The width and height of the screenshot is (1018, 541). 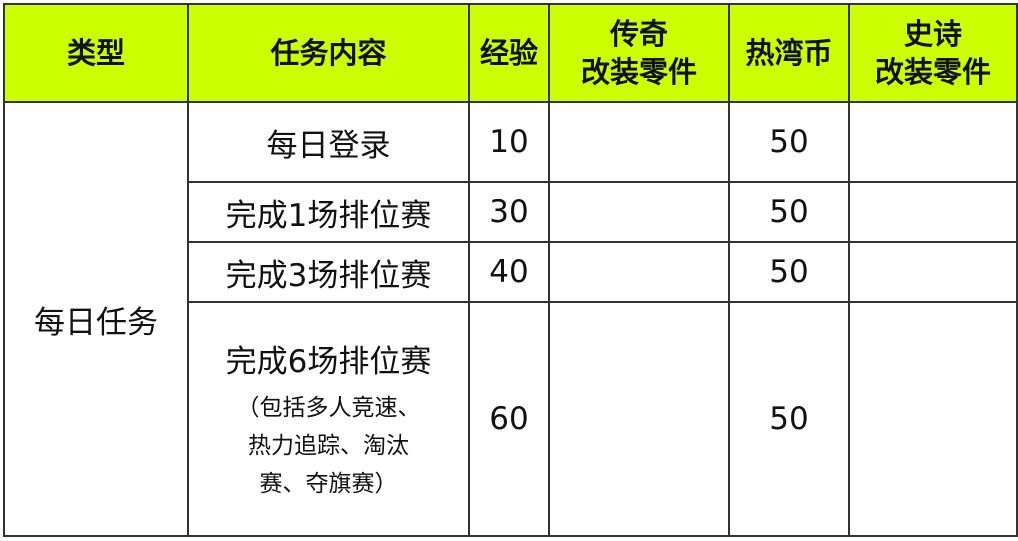 I want to click on header-legend-parts: 传奇 改装零件, so click(x=639, y=53).